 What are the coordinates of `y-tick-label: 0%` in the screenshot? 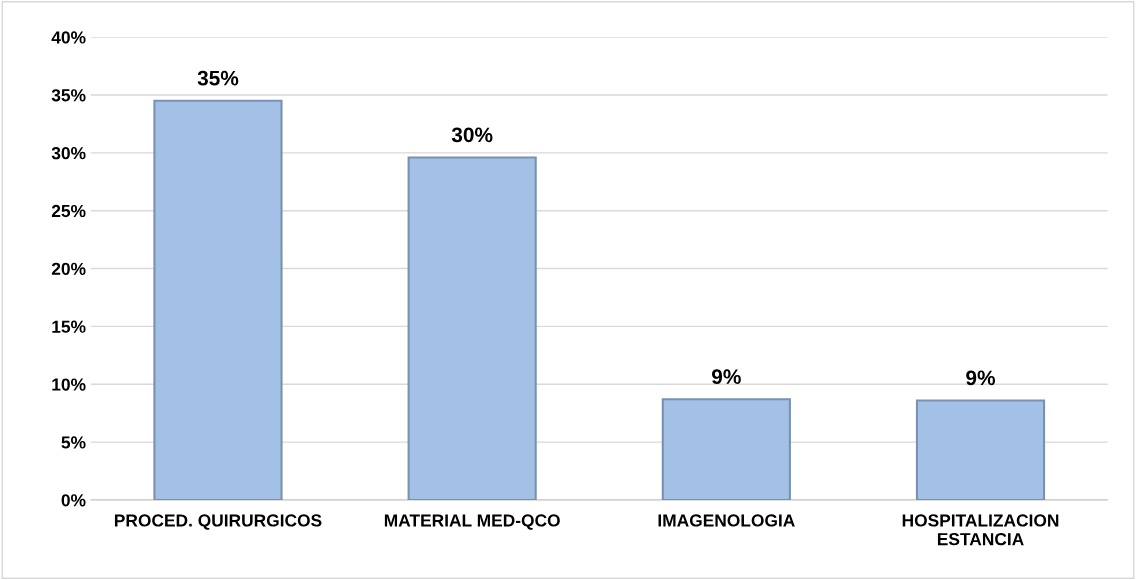 It's located at (73, 500).